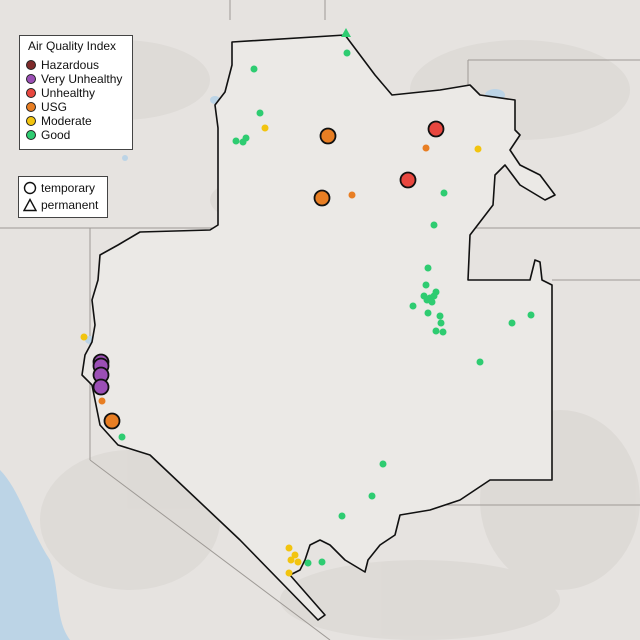  Describe the element at coordinates (35, 555) in the screenshot. I see `pacific-ocean` at that location.